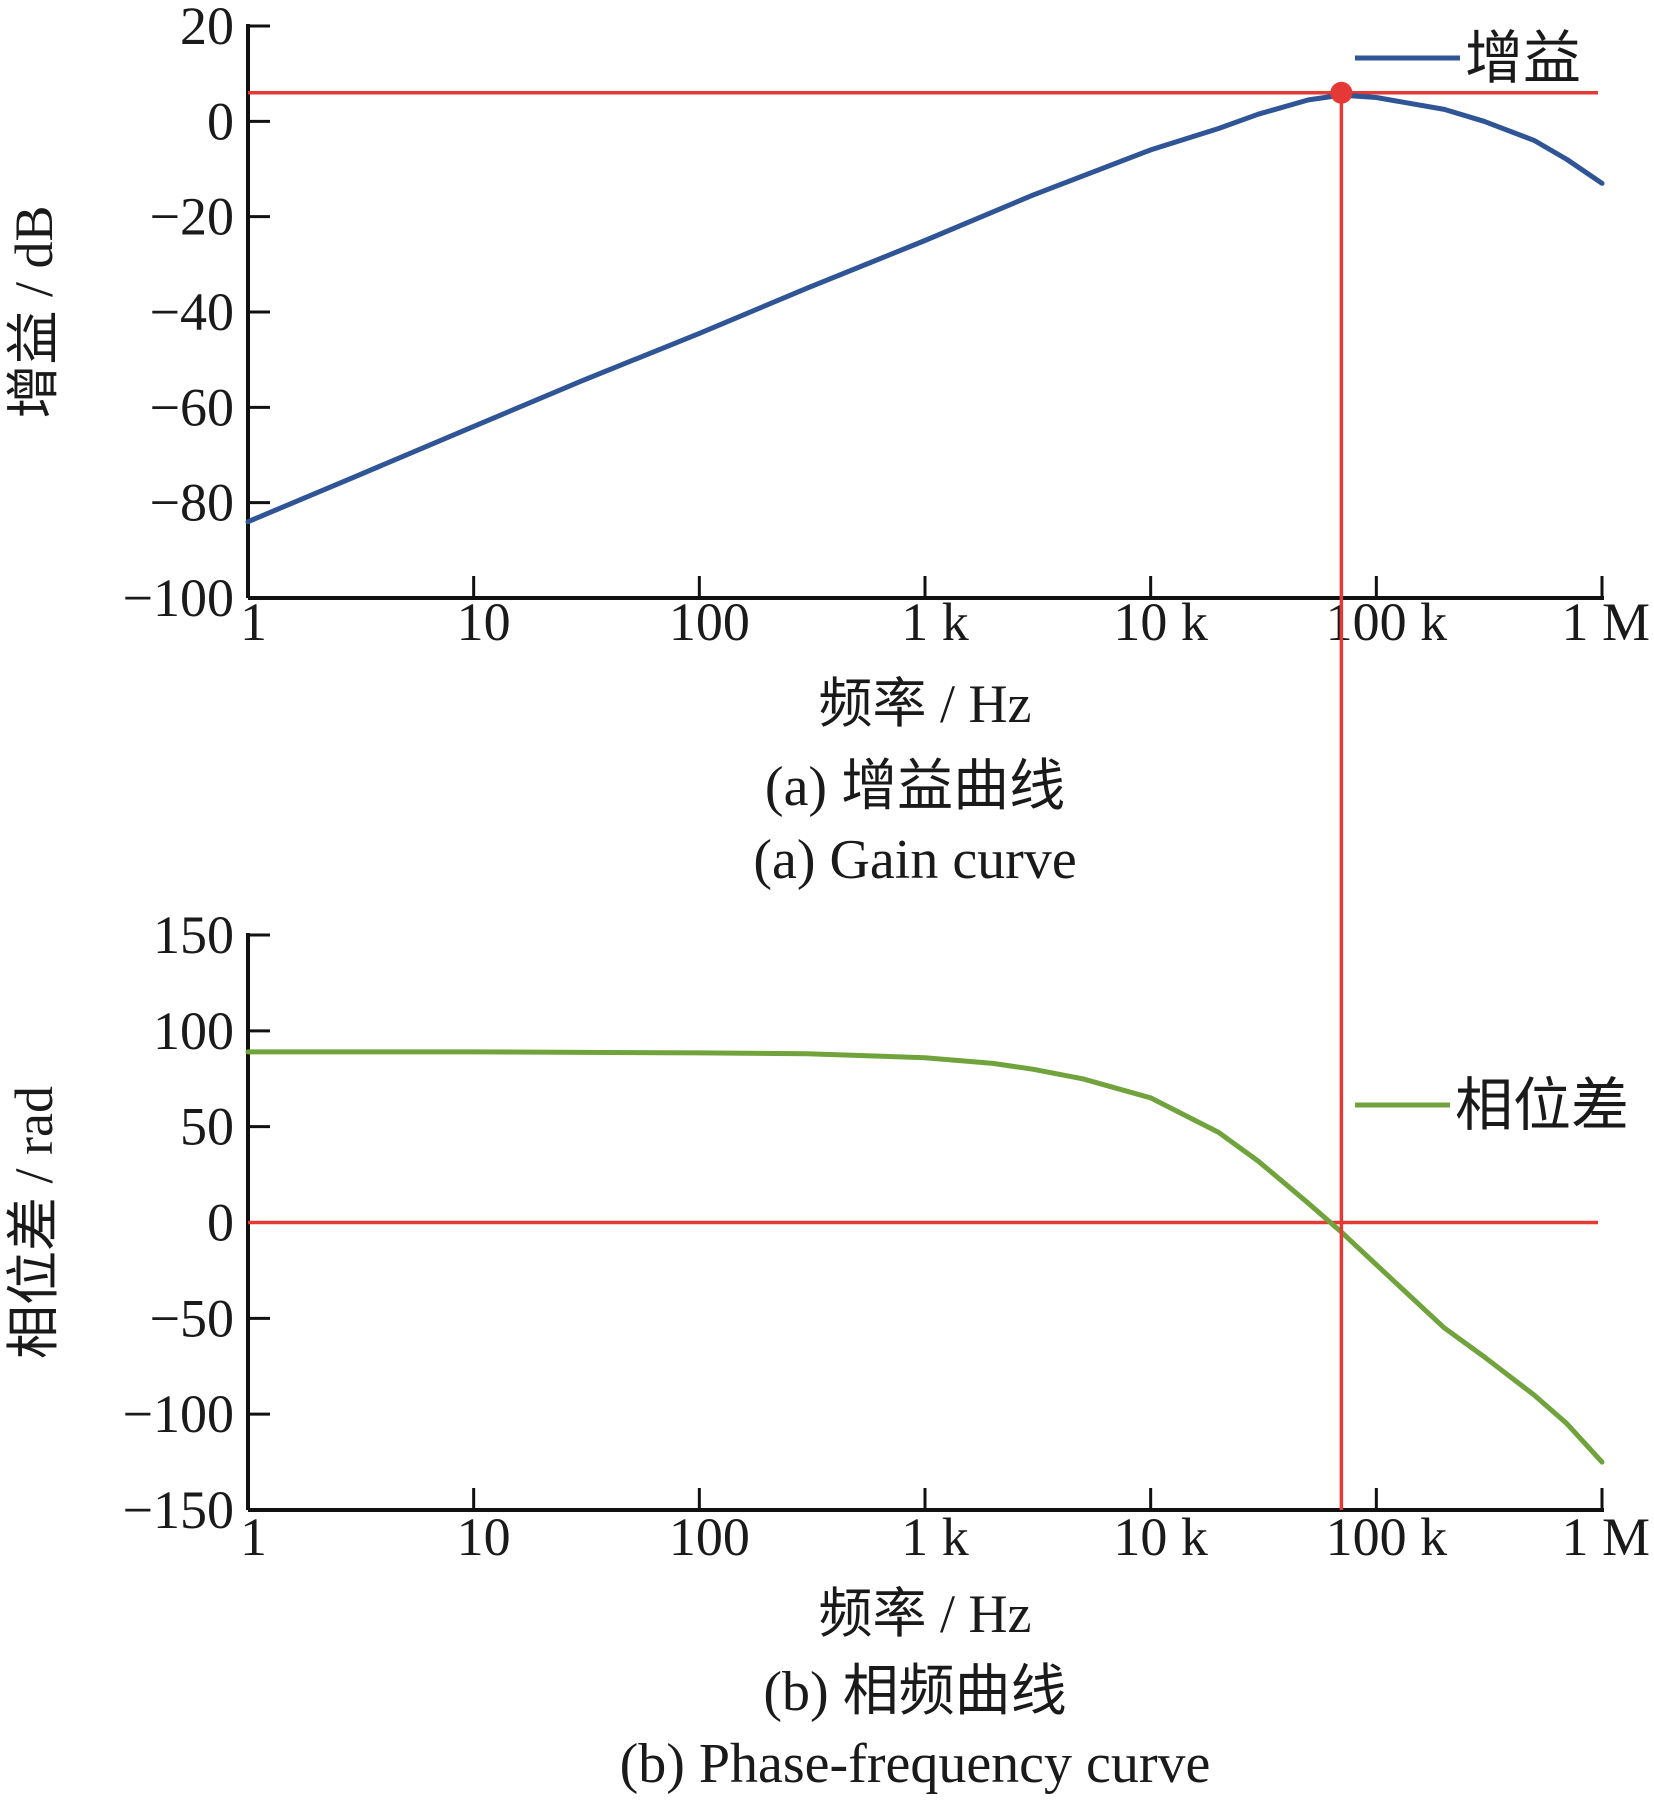  What do you see at coordinates (207, 28) in the screenshot?
I see `y-tick-label: 20` at bounding box center [207, 28].